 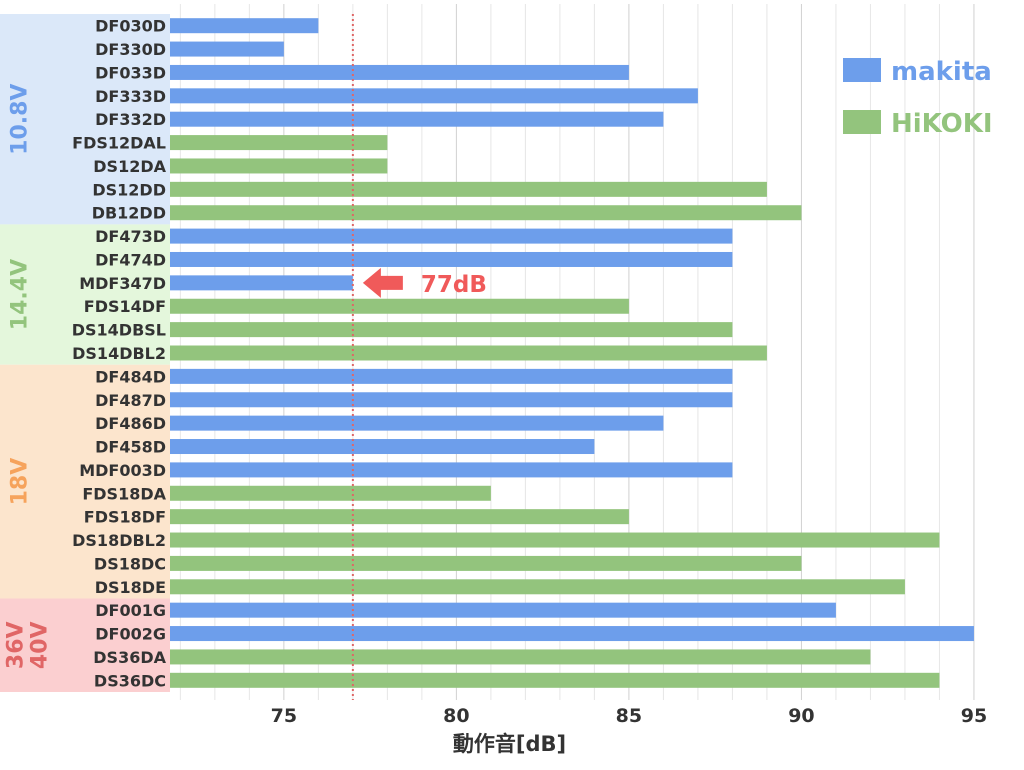 I want to click on category-label: FDS12DAL, so click(x=119, y=143).